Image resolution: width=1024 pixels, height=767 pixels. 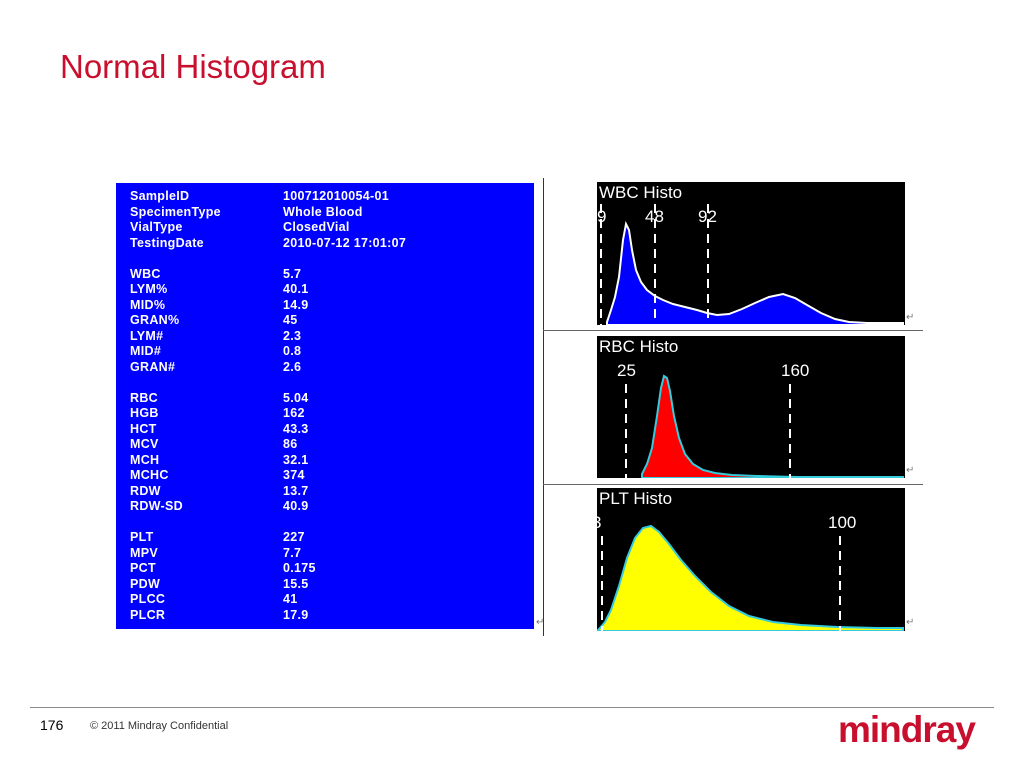 What do you see at coordinates (330, 537) in the screenshot?
I see `report-row: PLT 227` at bounding box center [330, 537].